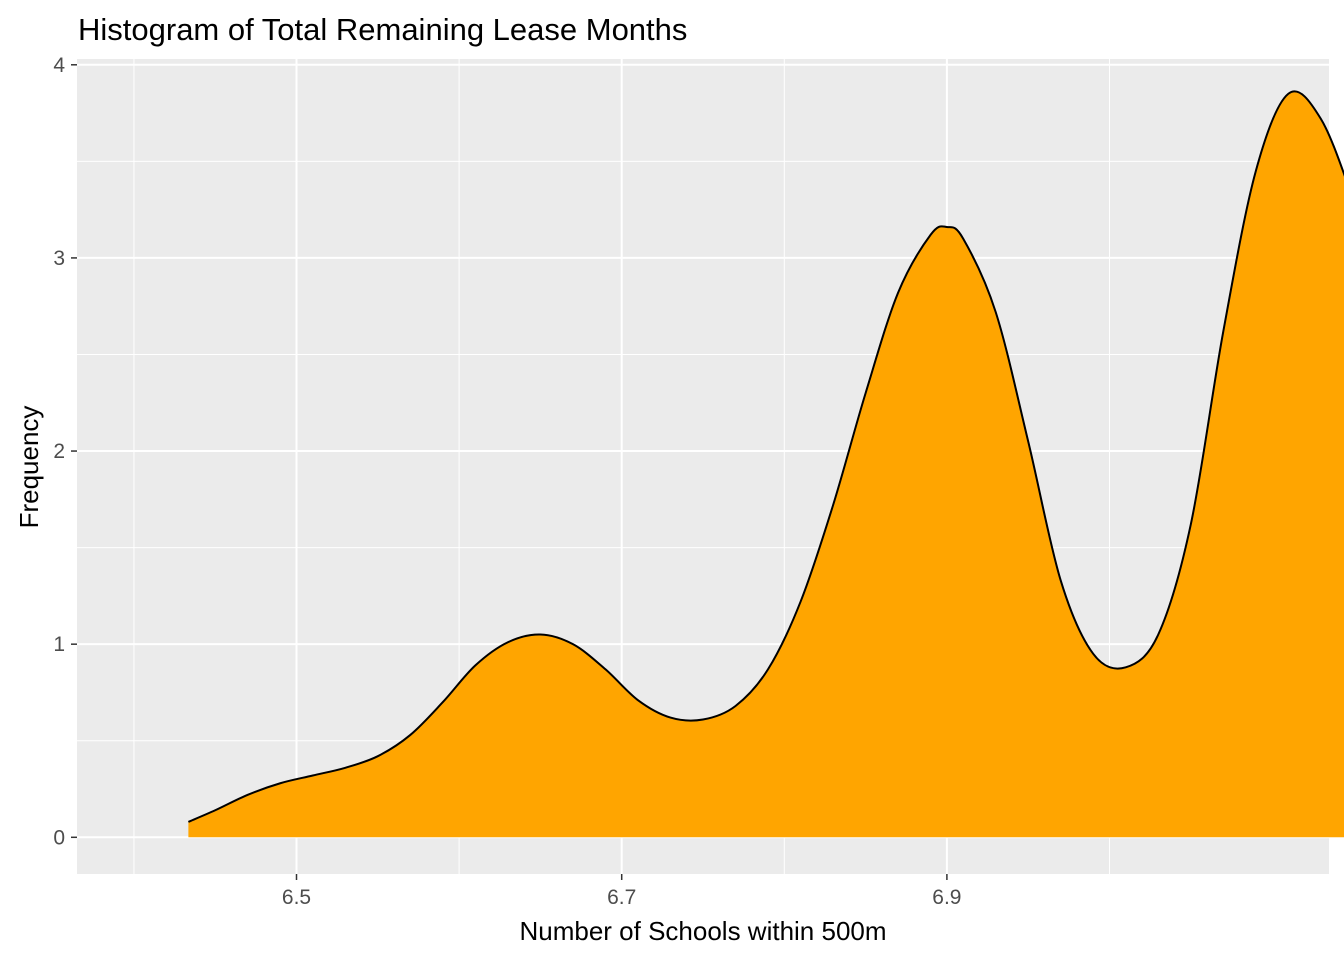  What do you see at coordinates (59, 258) in the screenshot?
I see `y-tick-label: 3` at bounding box center [59, 258].